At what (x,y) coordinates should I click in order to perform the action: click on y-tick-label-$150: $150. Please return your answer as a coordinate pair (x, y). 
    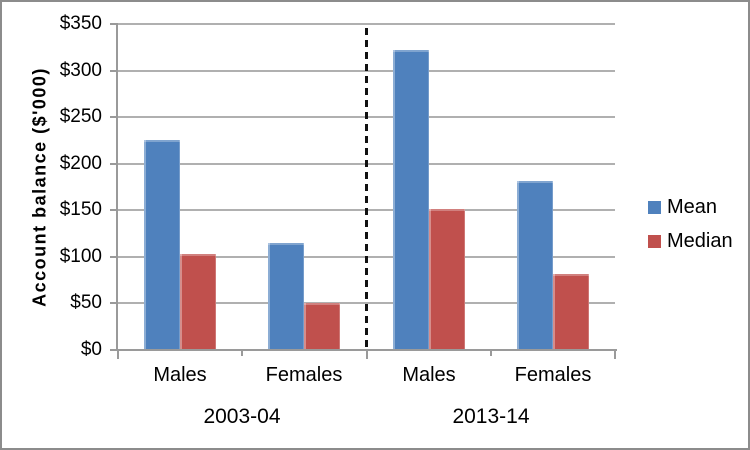
    Looking at the image, I should click on (80, 209).